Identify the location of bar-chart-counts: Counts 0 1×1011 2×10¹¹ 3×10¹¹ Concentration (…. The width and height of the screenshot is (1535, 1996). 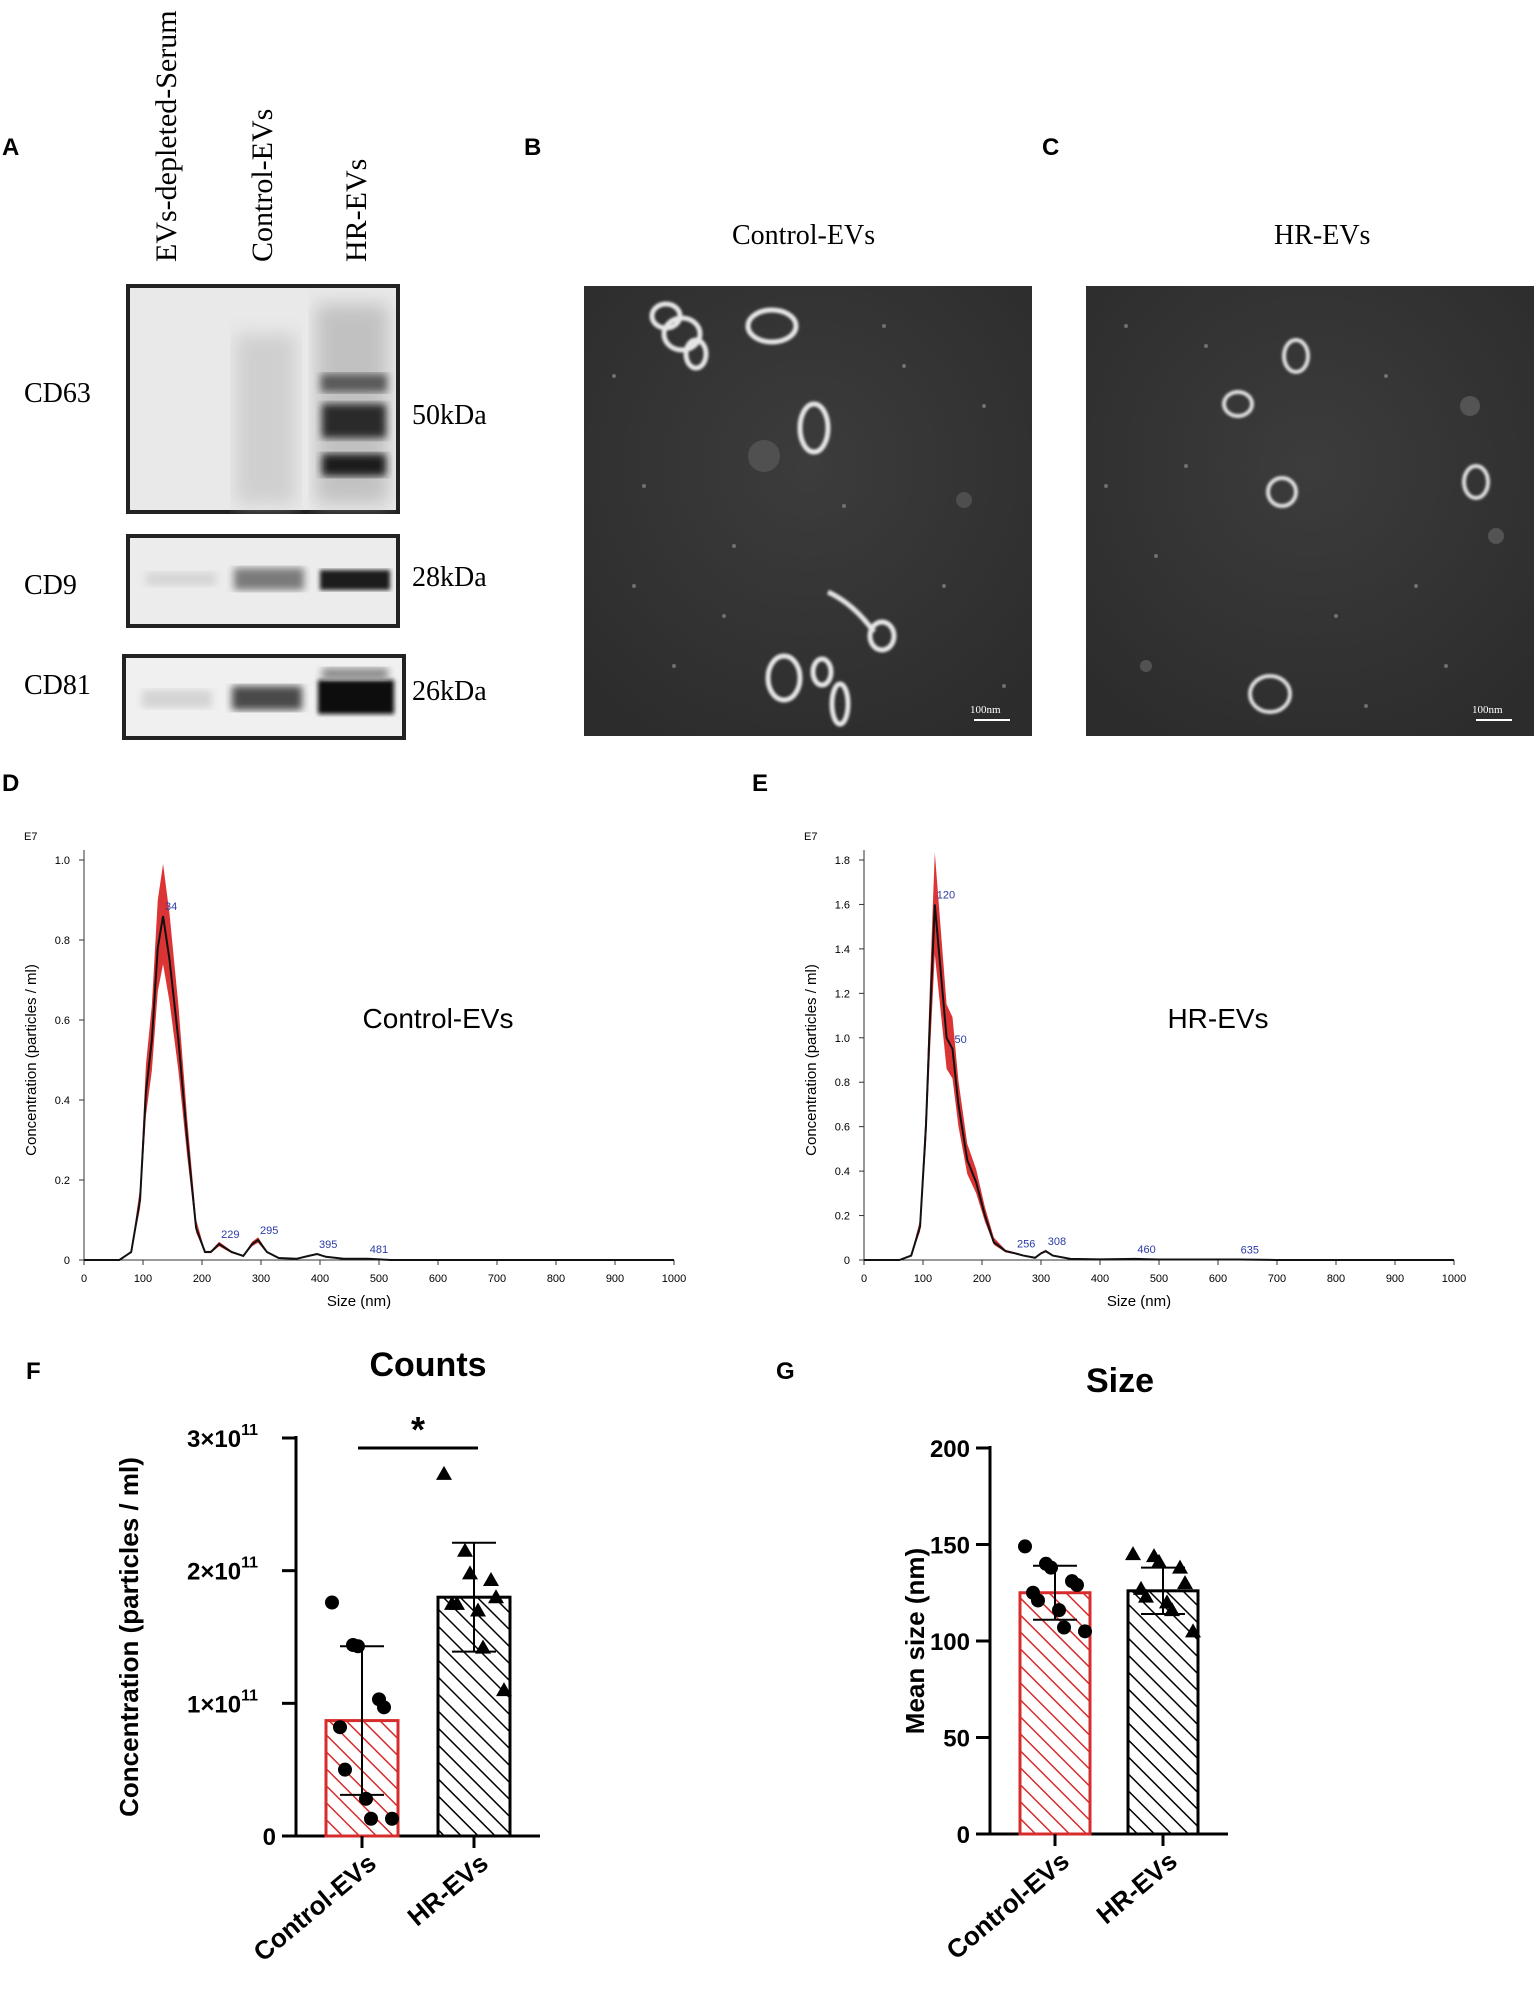
(327, 1657).